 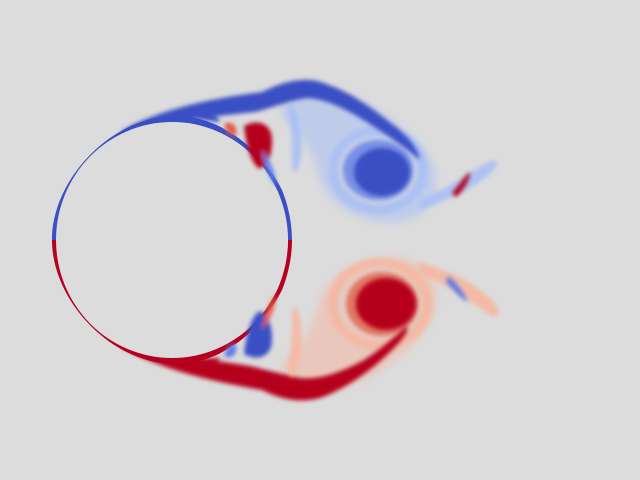 I want to click on upper-trailing-filament, so click(x=458, y=185).